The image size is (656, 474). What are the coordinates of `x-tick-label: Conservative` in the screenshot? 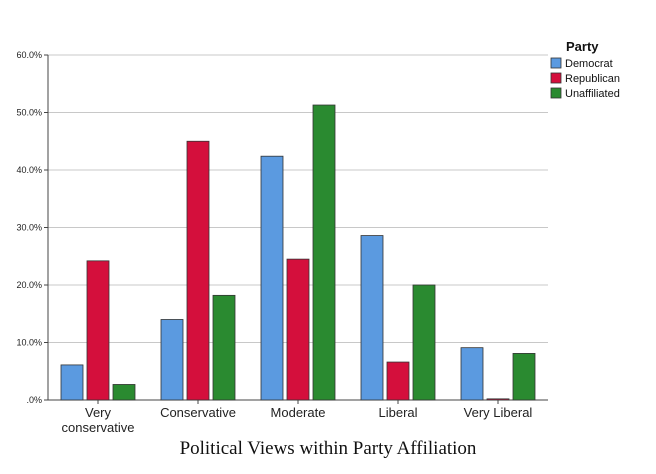 It's located at (198, 412).